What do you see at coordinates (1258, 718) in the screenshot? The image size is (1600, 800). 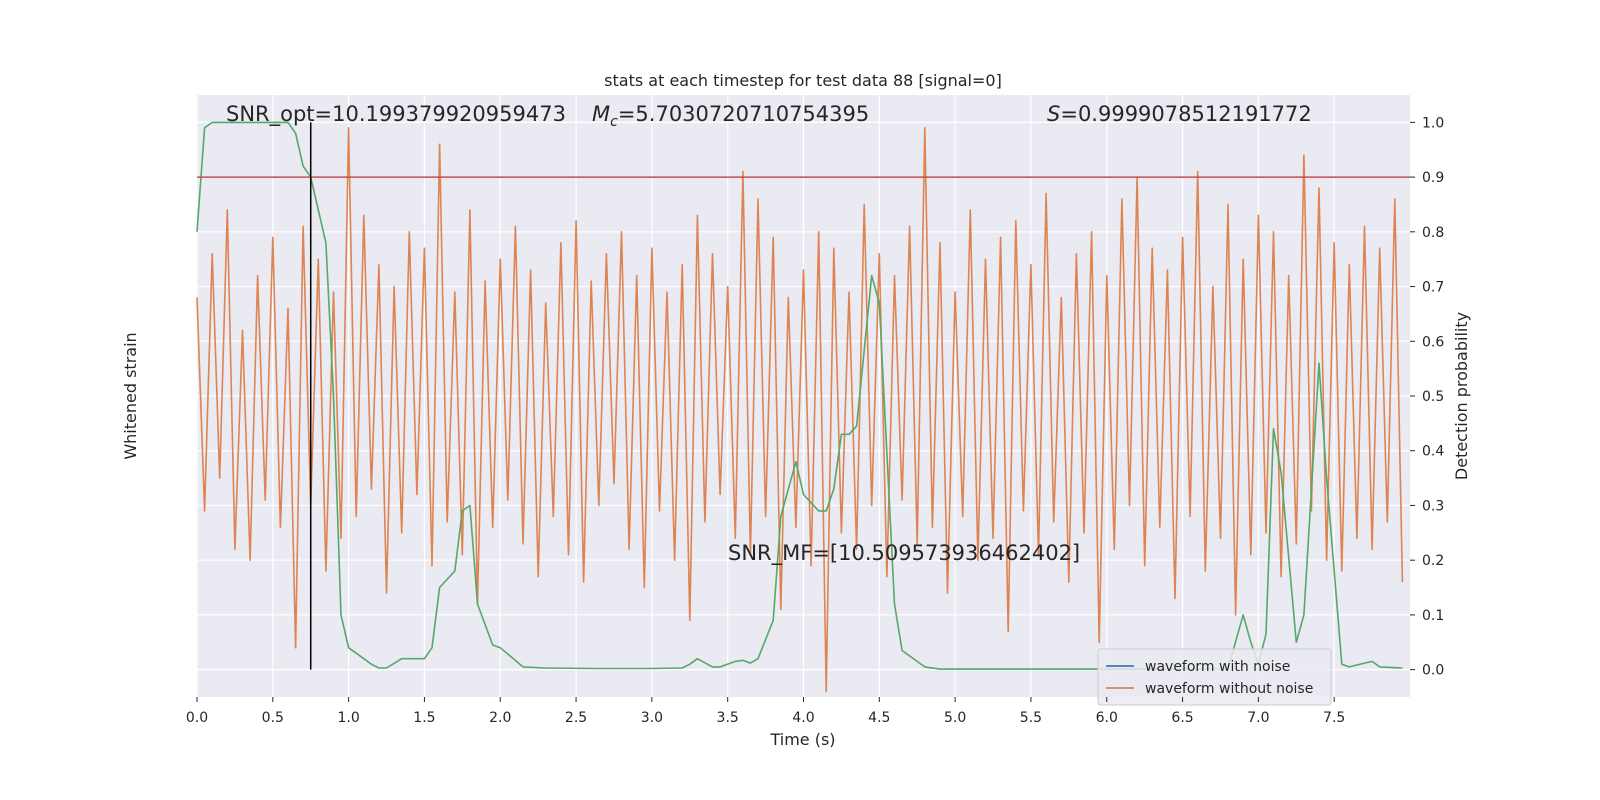 I see `x-tick-label: 7.0` at bounding box center [1258, 718].